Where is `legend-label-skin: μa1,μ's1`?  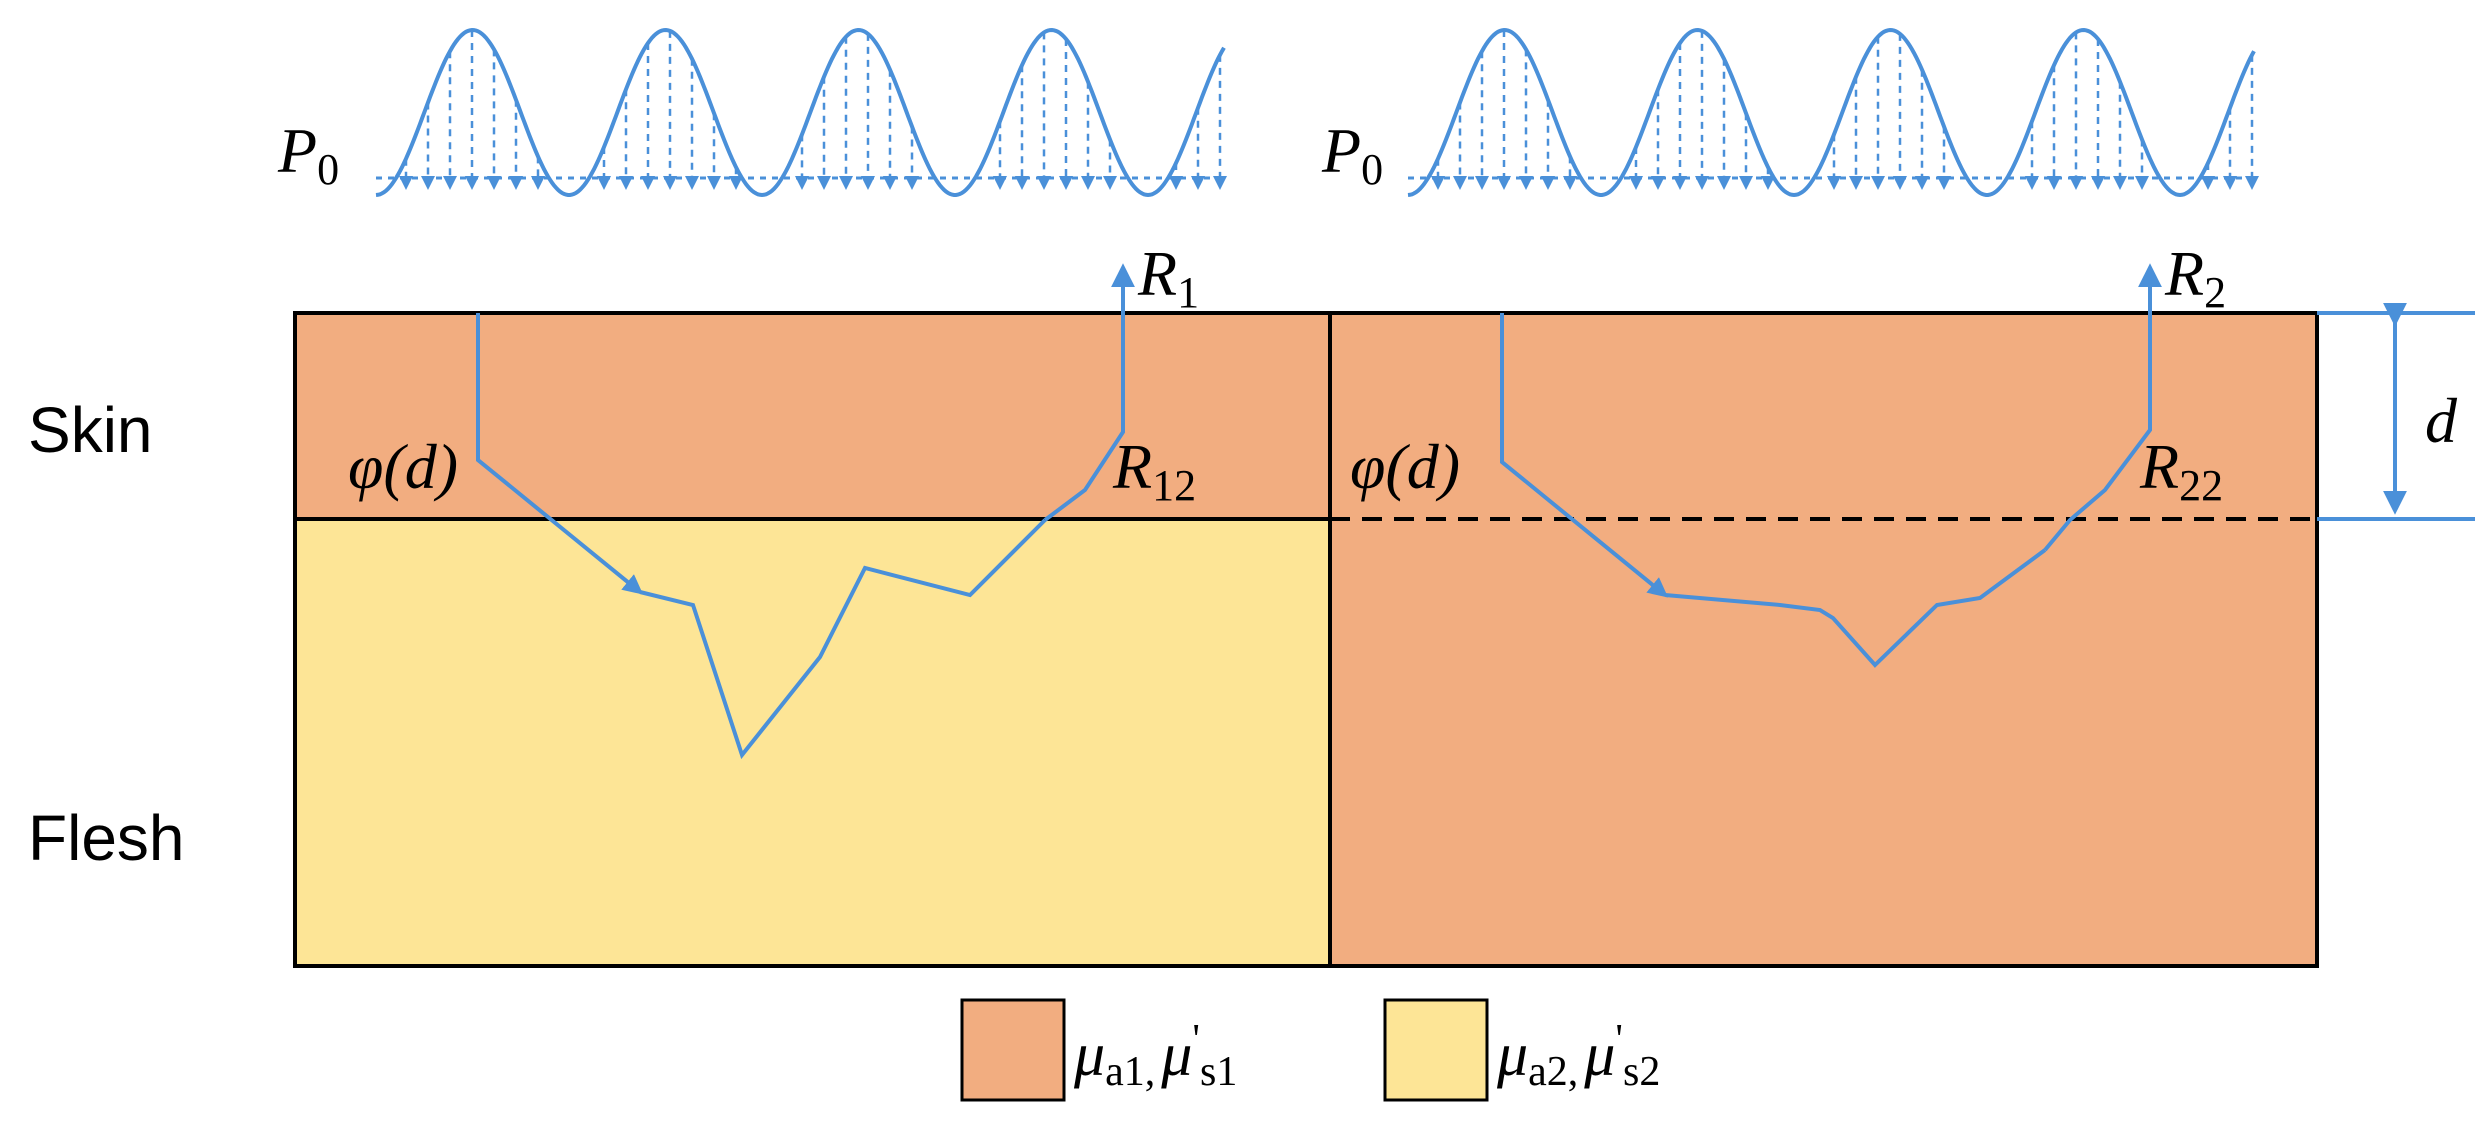
legend-label-skin: μa1,μ's1 is located at coordinates (1155, 1056).